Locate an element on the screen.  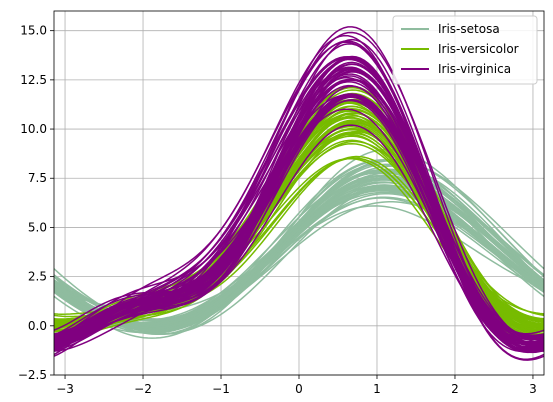
legend-box is located at coordinates (465, 50).